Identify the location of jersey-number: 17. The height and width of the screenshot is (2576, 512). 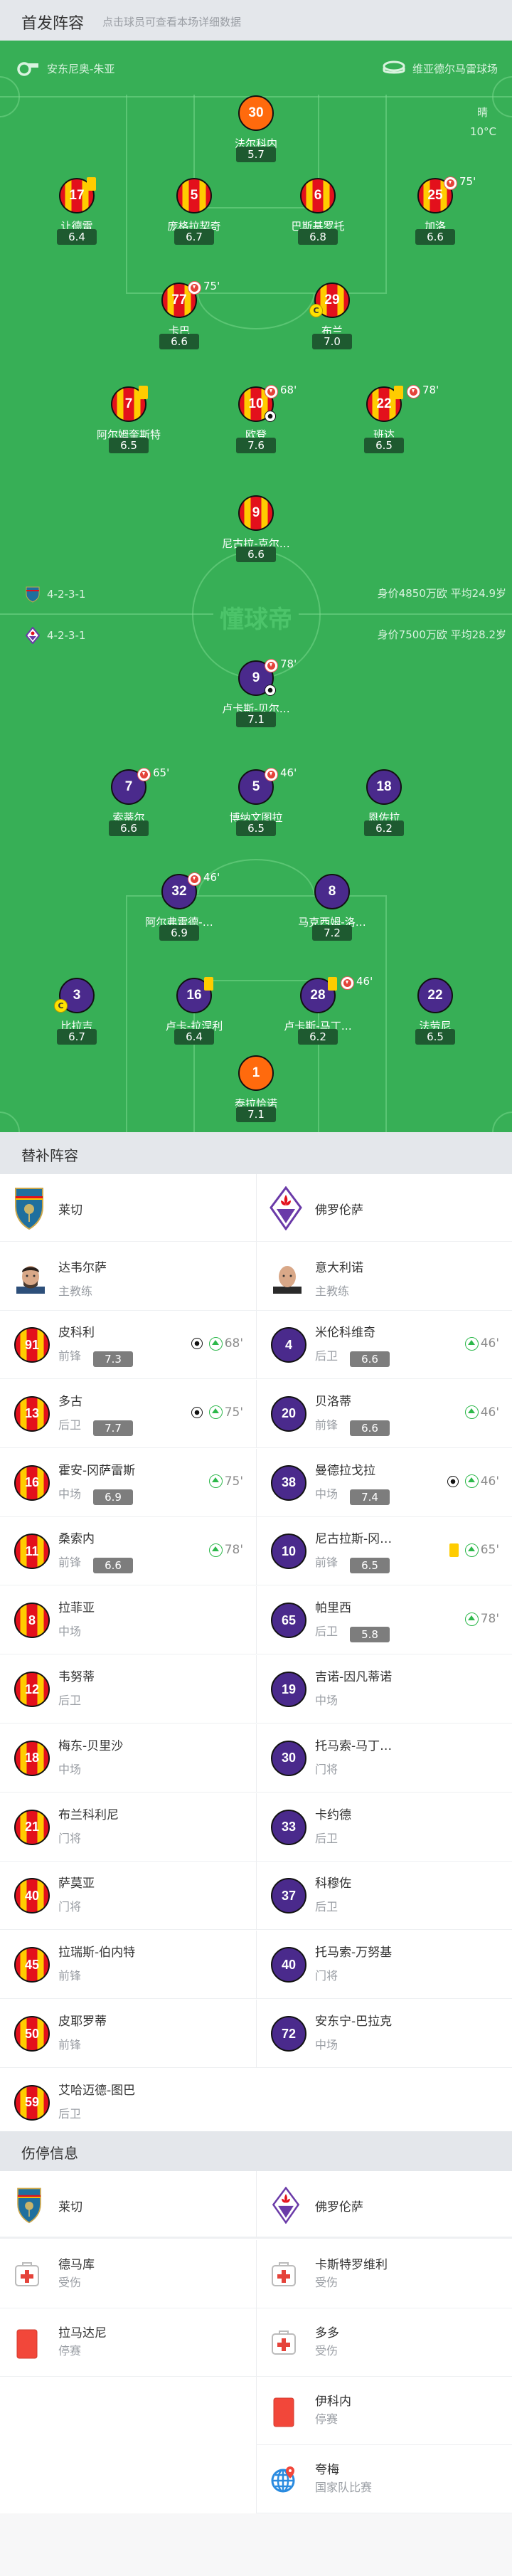
(77, 195).